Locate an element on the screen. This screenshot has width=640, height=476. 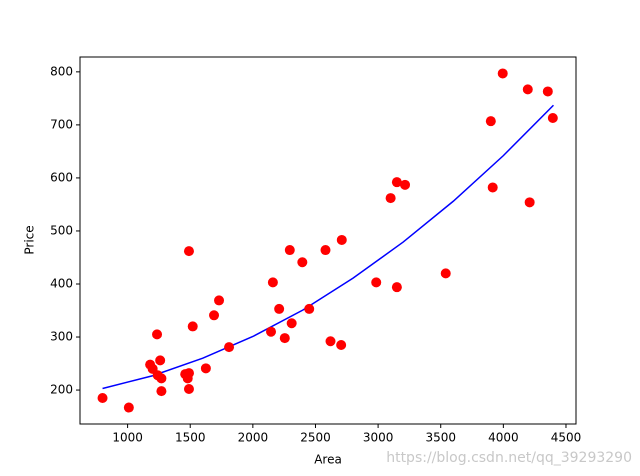
y-tick-label: 700 is located at coordinates (61, 124).